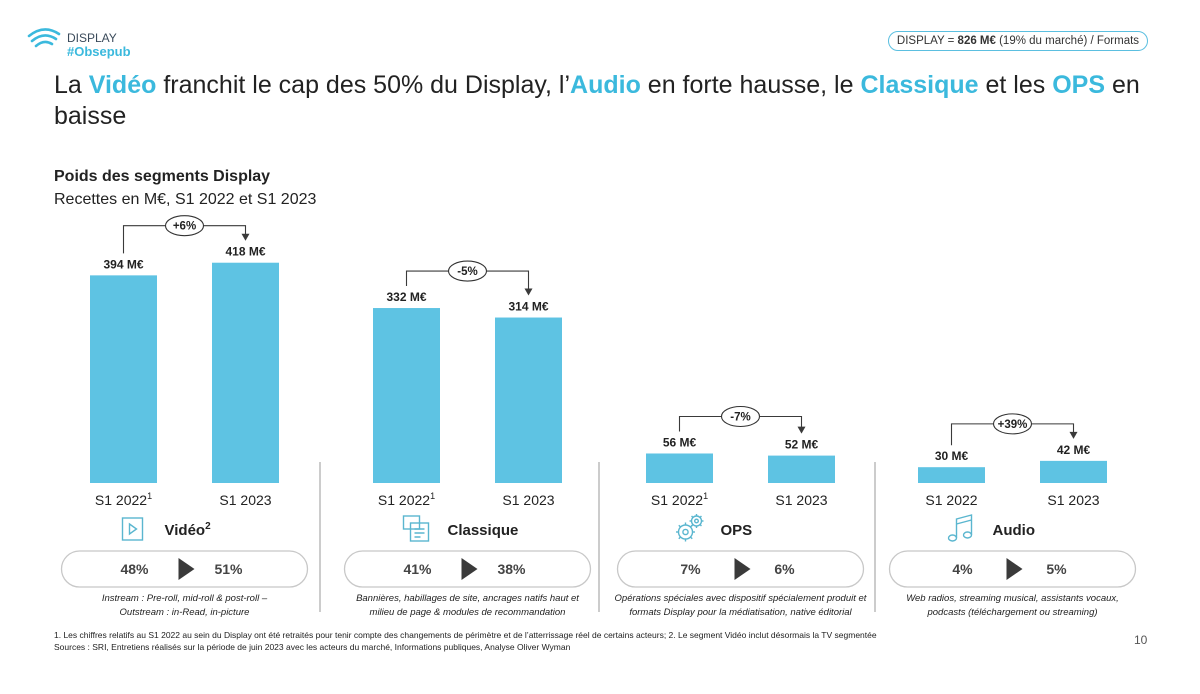  I want to click on bar-value-label: 56 M€, so click(680, 442).